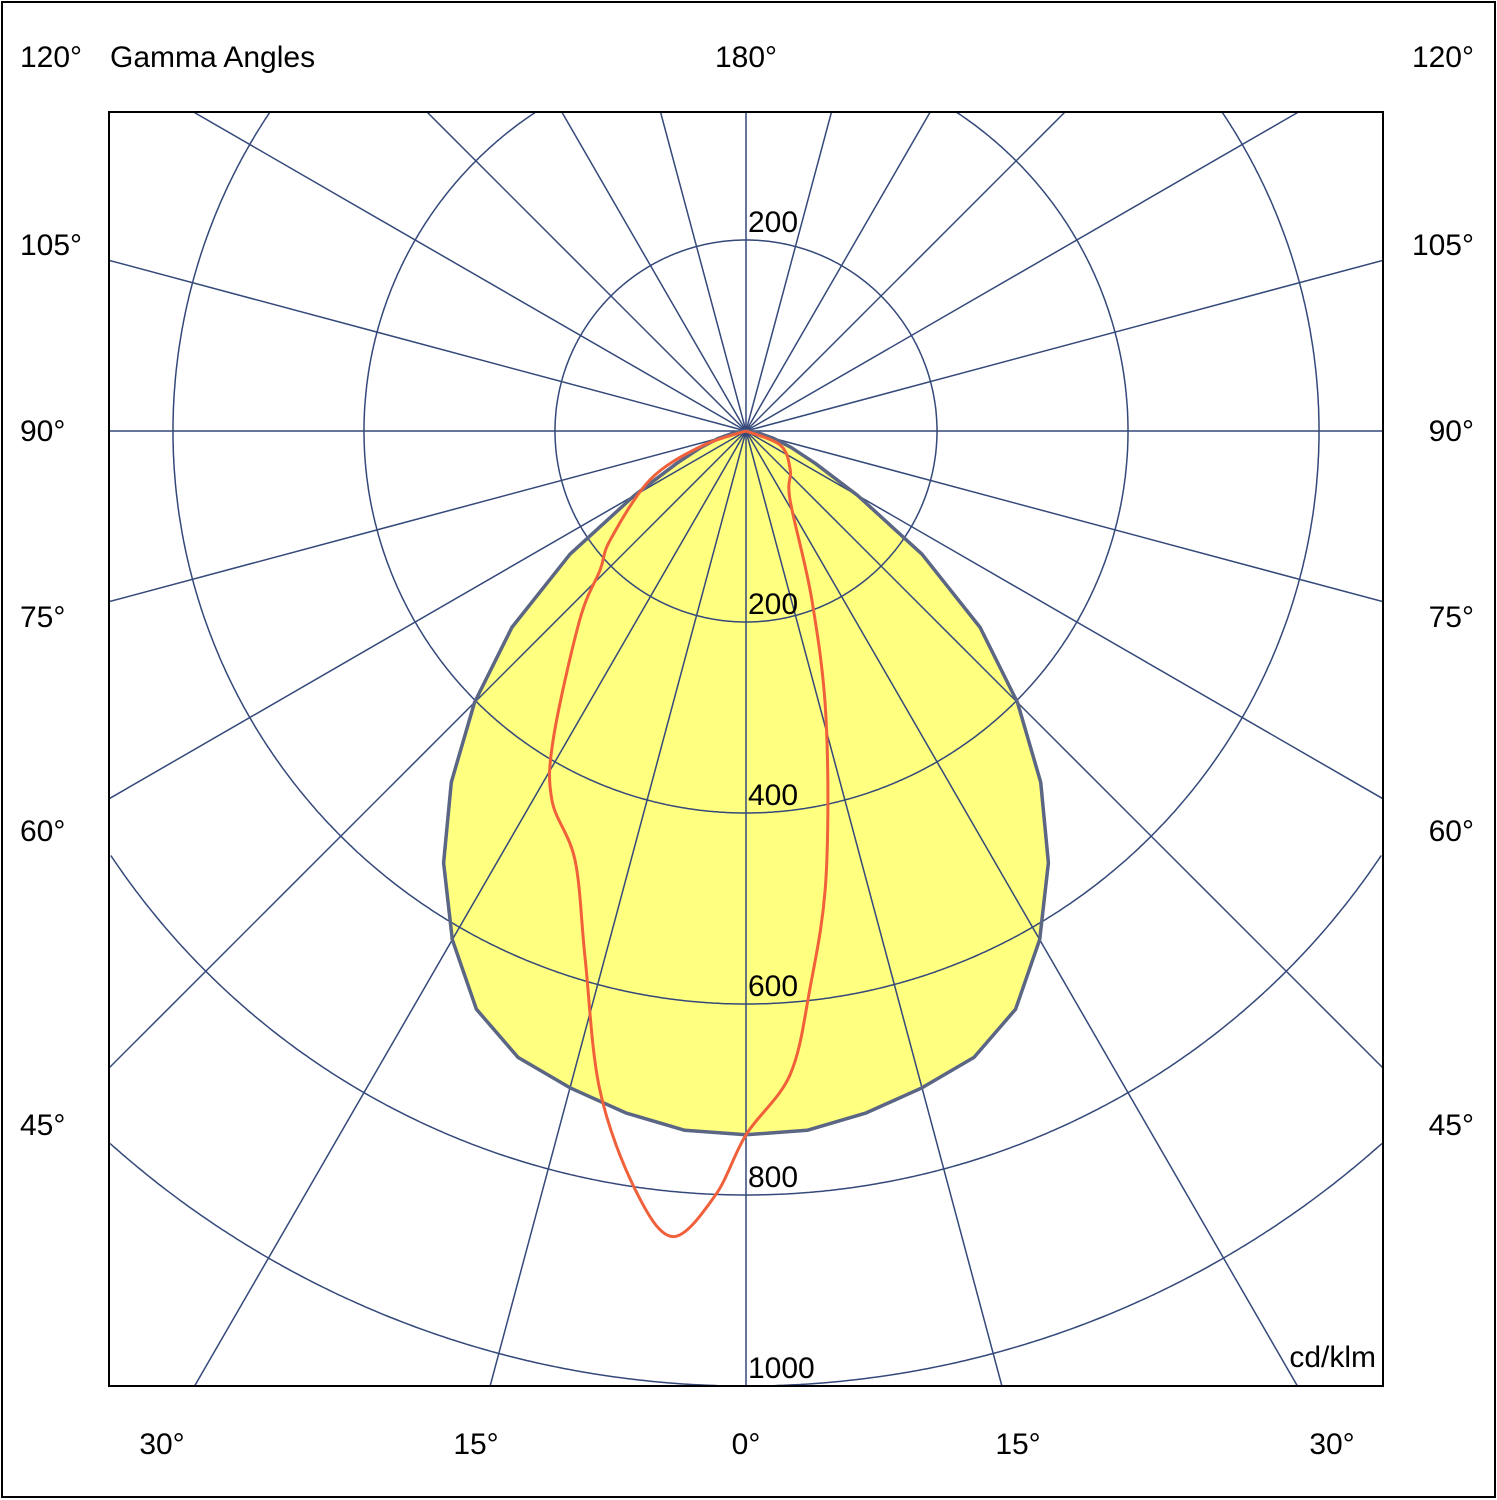  I want to click on unit-label: cd/klm, so click(1332, 1357).